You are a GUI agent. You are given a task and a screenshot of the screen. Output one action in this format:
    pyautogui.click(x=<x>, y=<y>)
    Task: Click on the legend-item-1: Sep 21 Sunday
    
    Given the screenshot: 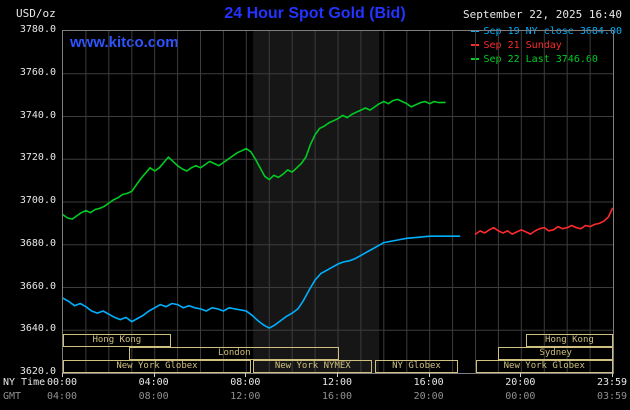 What is the action you would take?
    pyautogui.click(x=546, y=45)
    